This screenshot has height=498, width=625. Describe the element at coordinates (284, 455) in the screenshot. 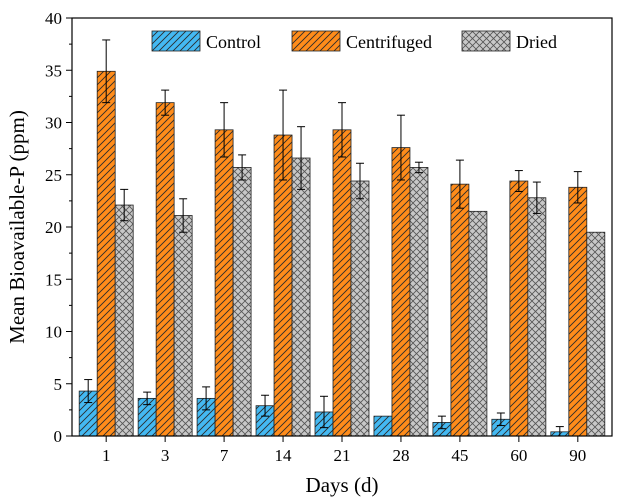

I see `x-tick-label: 14` at that location.